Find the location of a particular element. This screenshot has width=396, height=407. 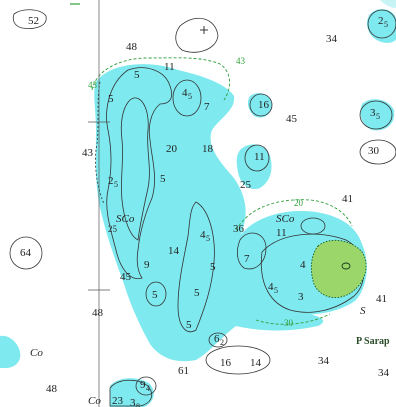

contour-label: 20 is located at coordinates (299, 203).